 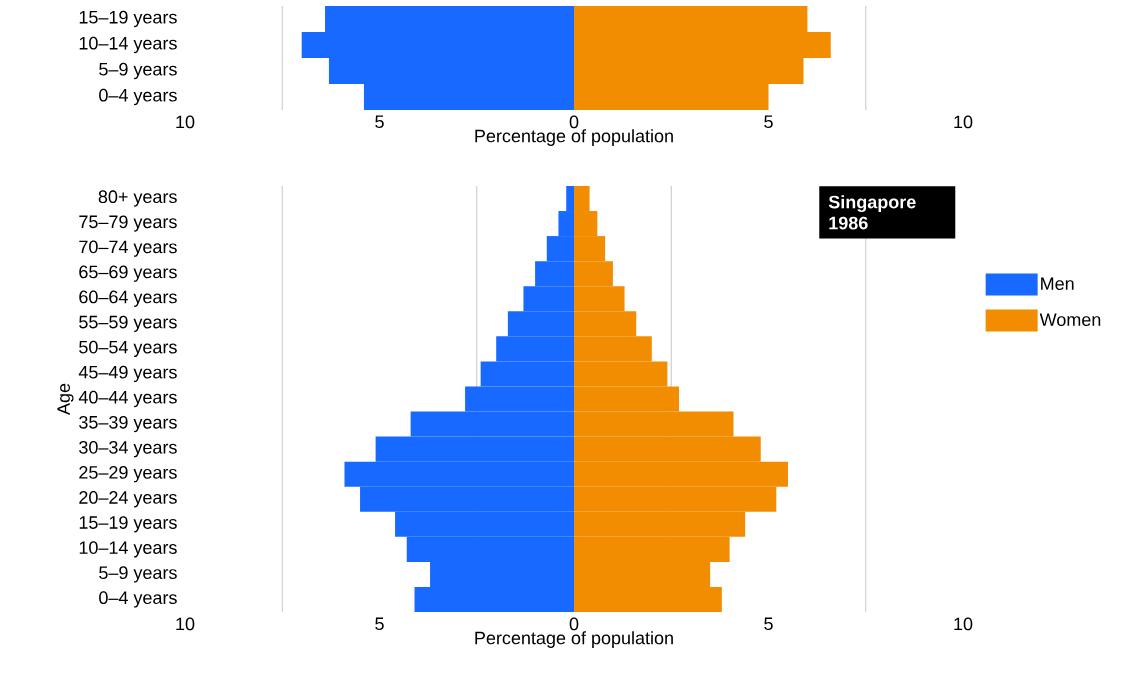 What do you see at coordinates (128, 349) in the screenshot?
I see `y-tick-label: 50–54 years` at bounding box center [128, 349].